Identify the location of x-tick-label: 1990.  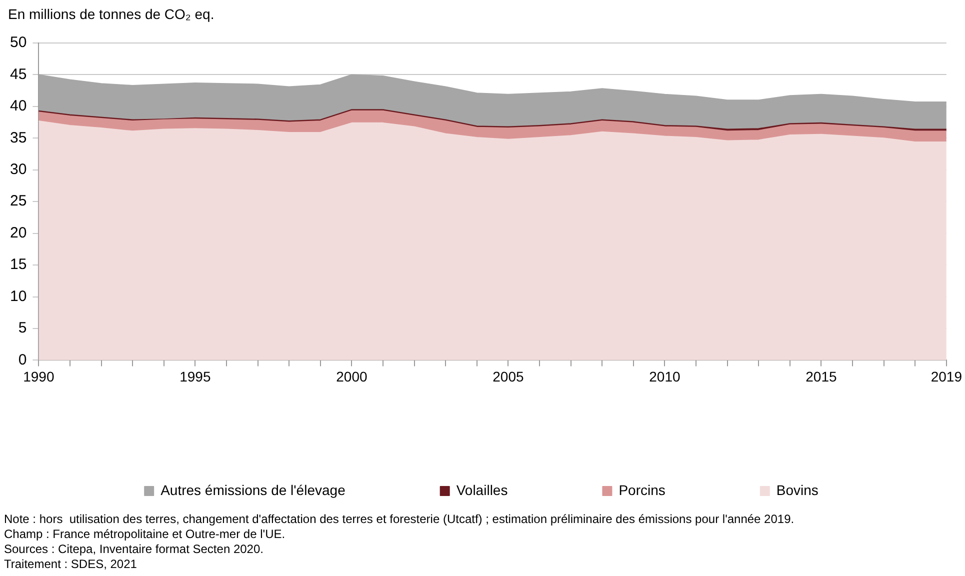
(38, 376).